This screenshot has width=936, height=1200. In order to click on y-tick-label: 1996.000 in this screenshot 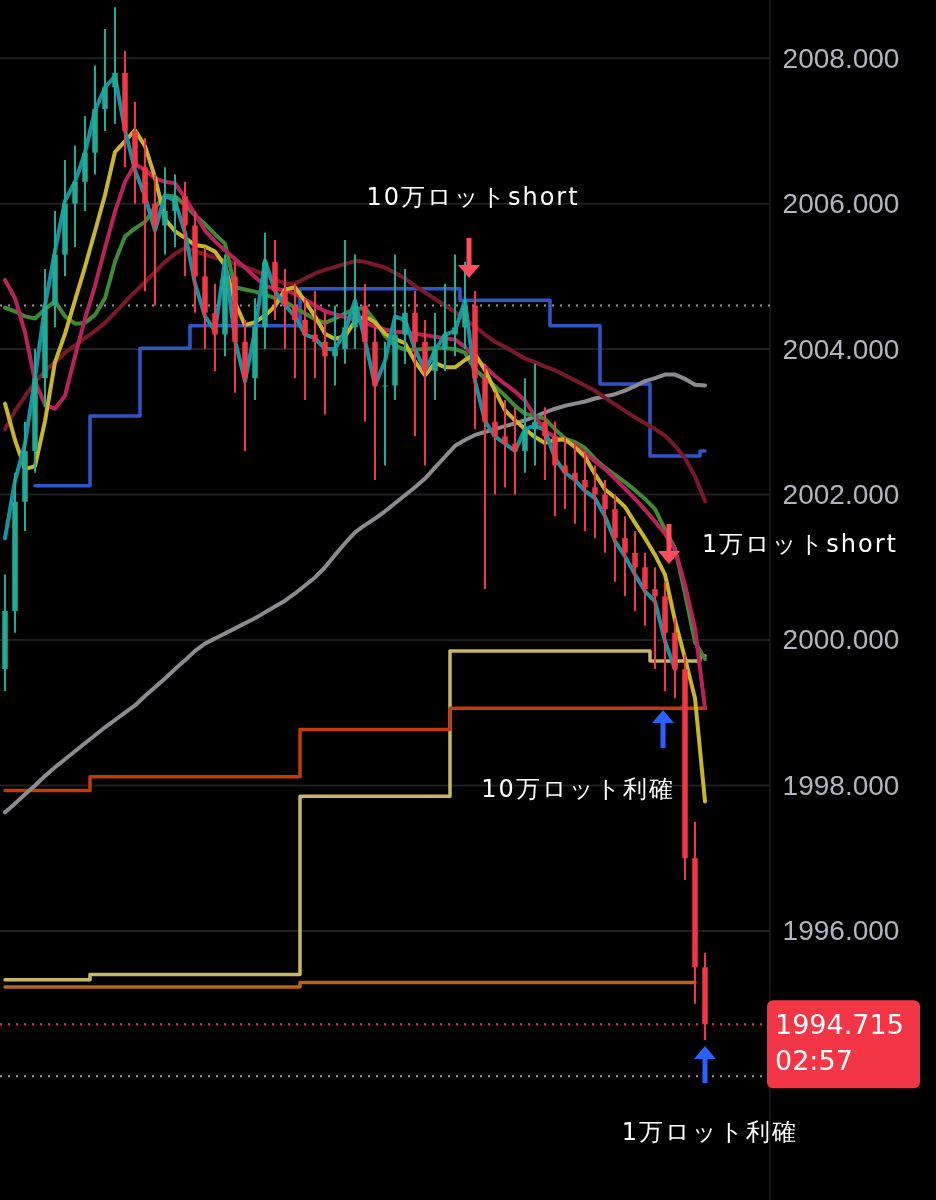, I will do `click(841, 931)`.